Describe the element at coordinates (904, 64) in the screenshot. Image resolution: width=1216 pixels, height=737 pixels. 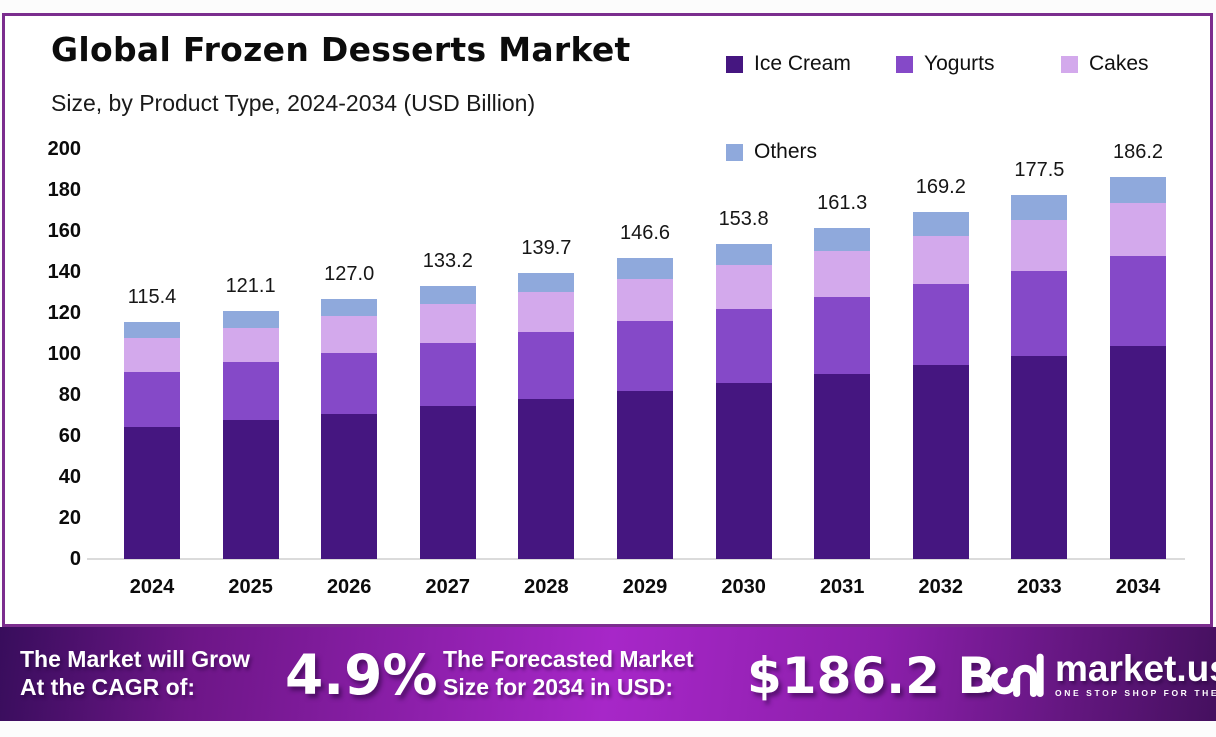
I see `legend-swatch-yogurts` at that location.